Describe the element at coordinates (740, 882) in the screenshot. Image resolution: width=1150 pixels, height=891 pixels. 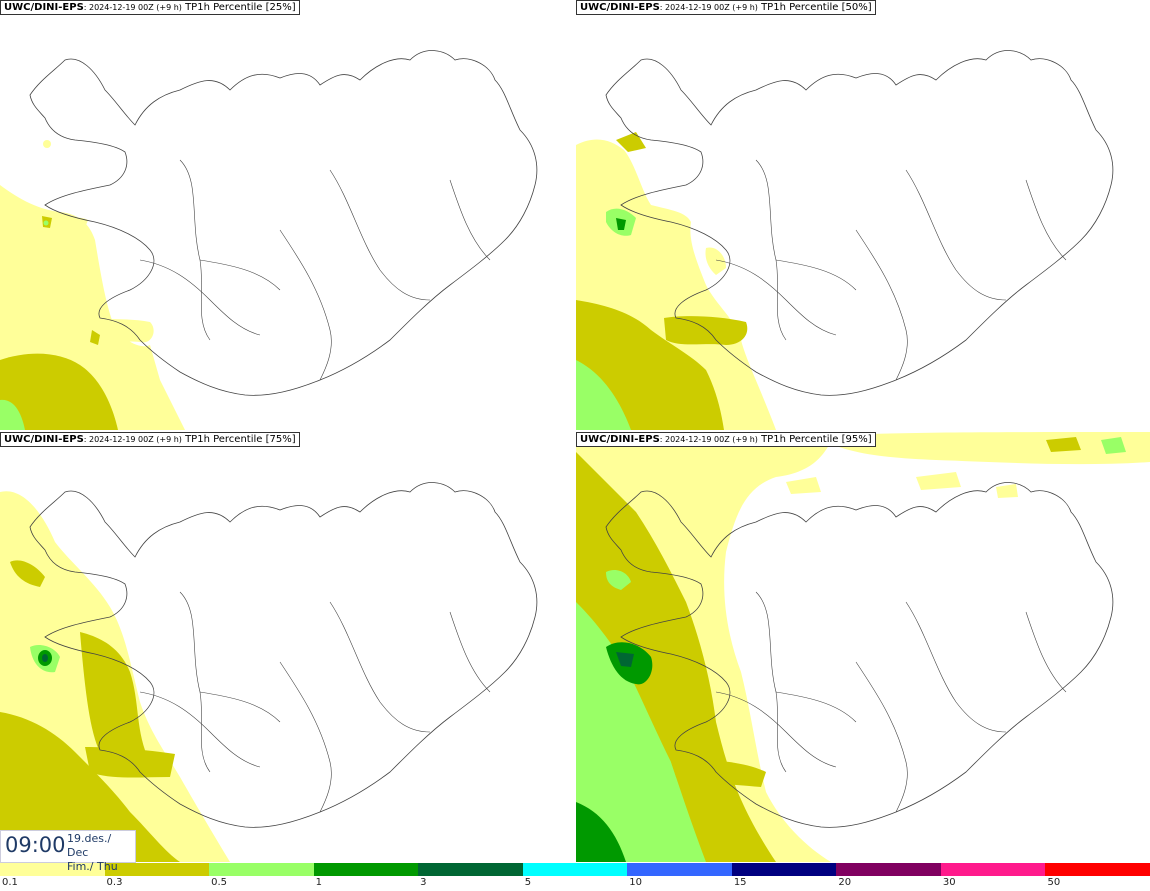
I see `legend-label: 15` at that location.